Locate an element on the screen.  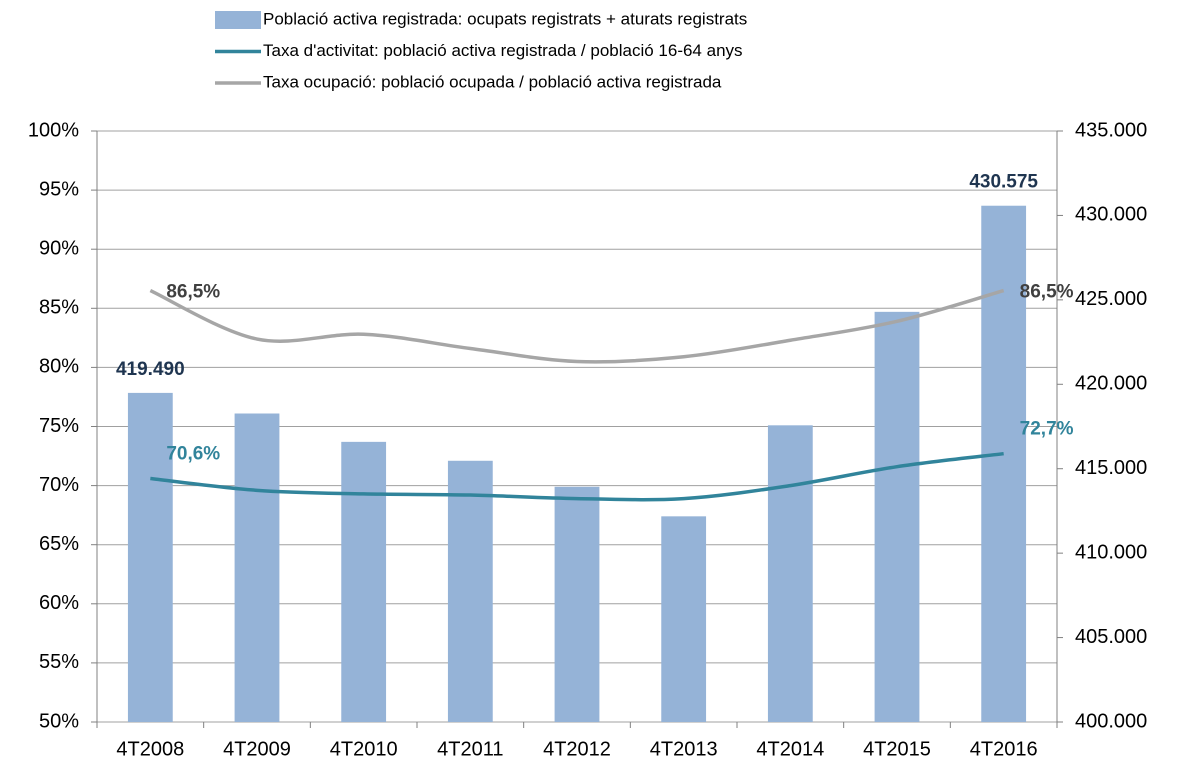
x-tick-label: 4T2013 is located at coordinates (684, 749).